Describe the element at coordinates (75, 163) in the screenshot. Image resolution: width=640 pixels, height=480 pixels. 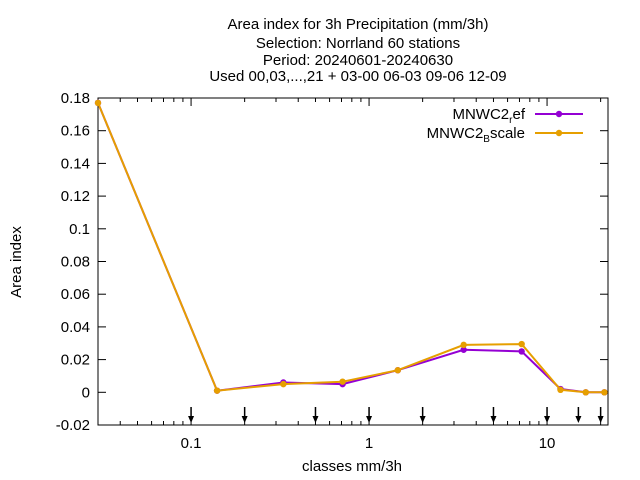
I see `y-tick-label: 0.14` at that location.